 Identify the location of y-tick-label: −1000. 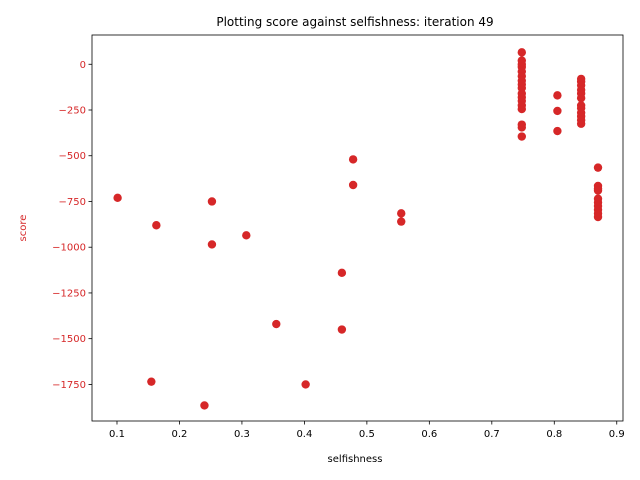
(69, 248).